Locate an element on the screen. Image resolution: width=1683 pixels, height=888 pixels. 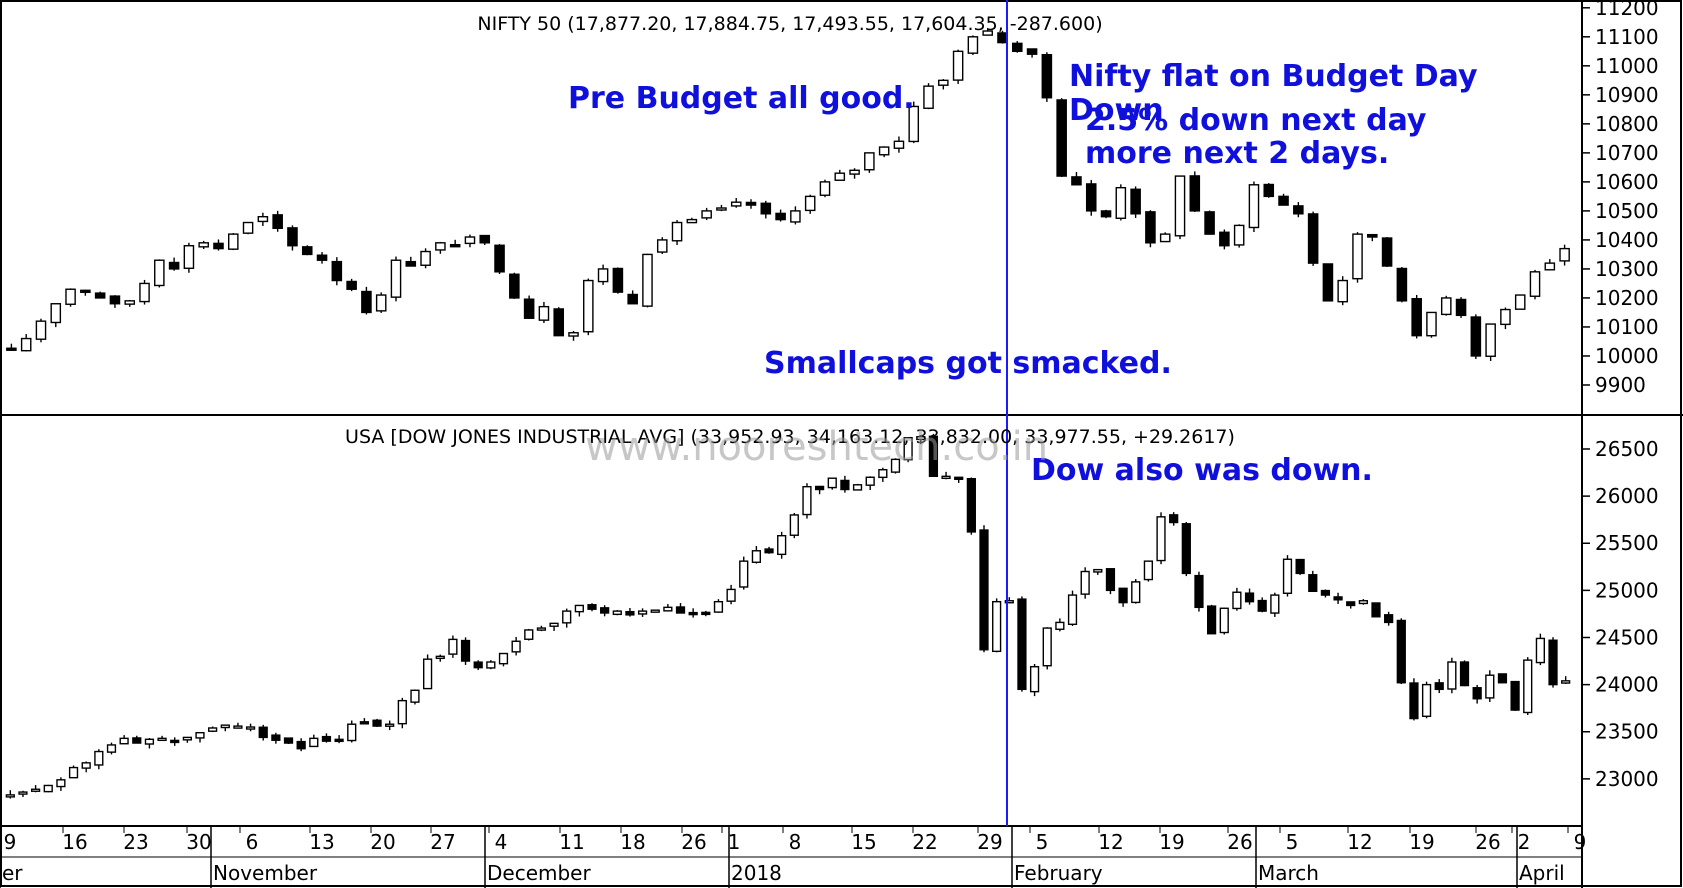
y-tick-label: 23000 is located at coordinates (1627, 779).